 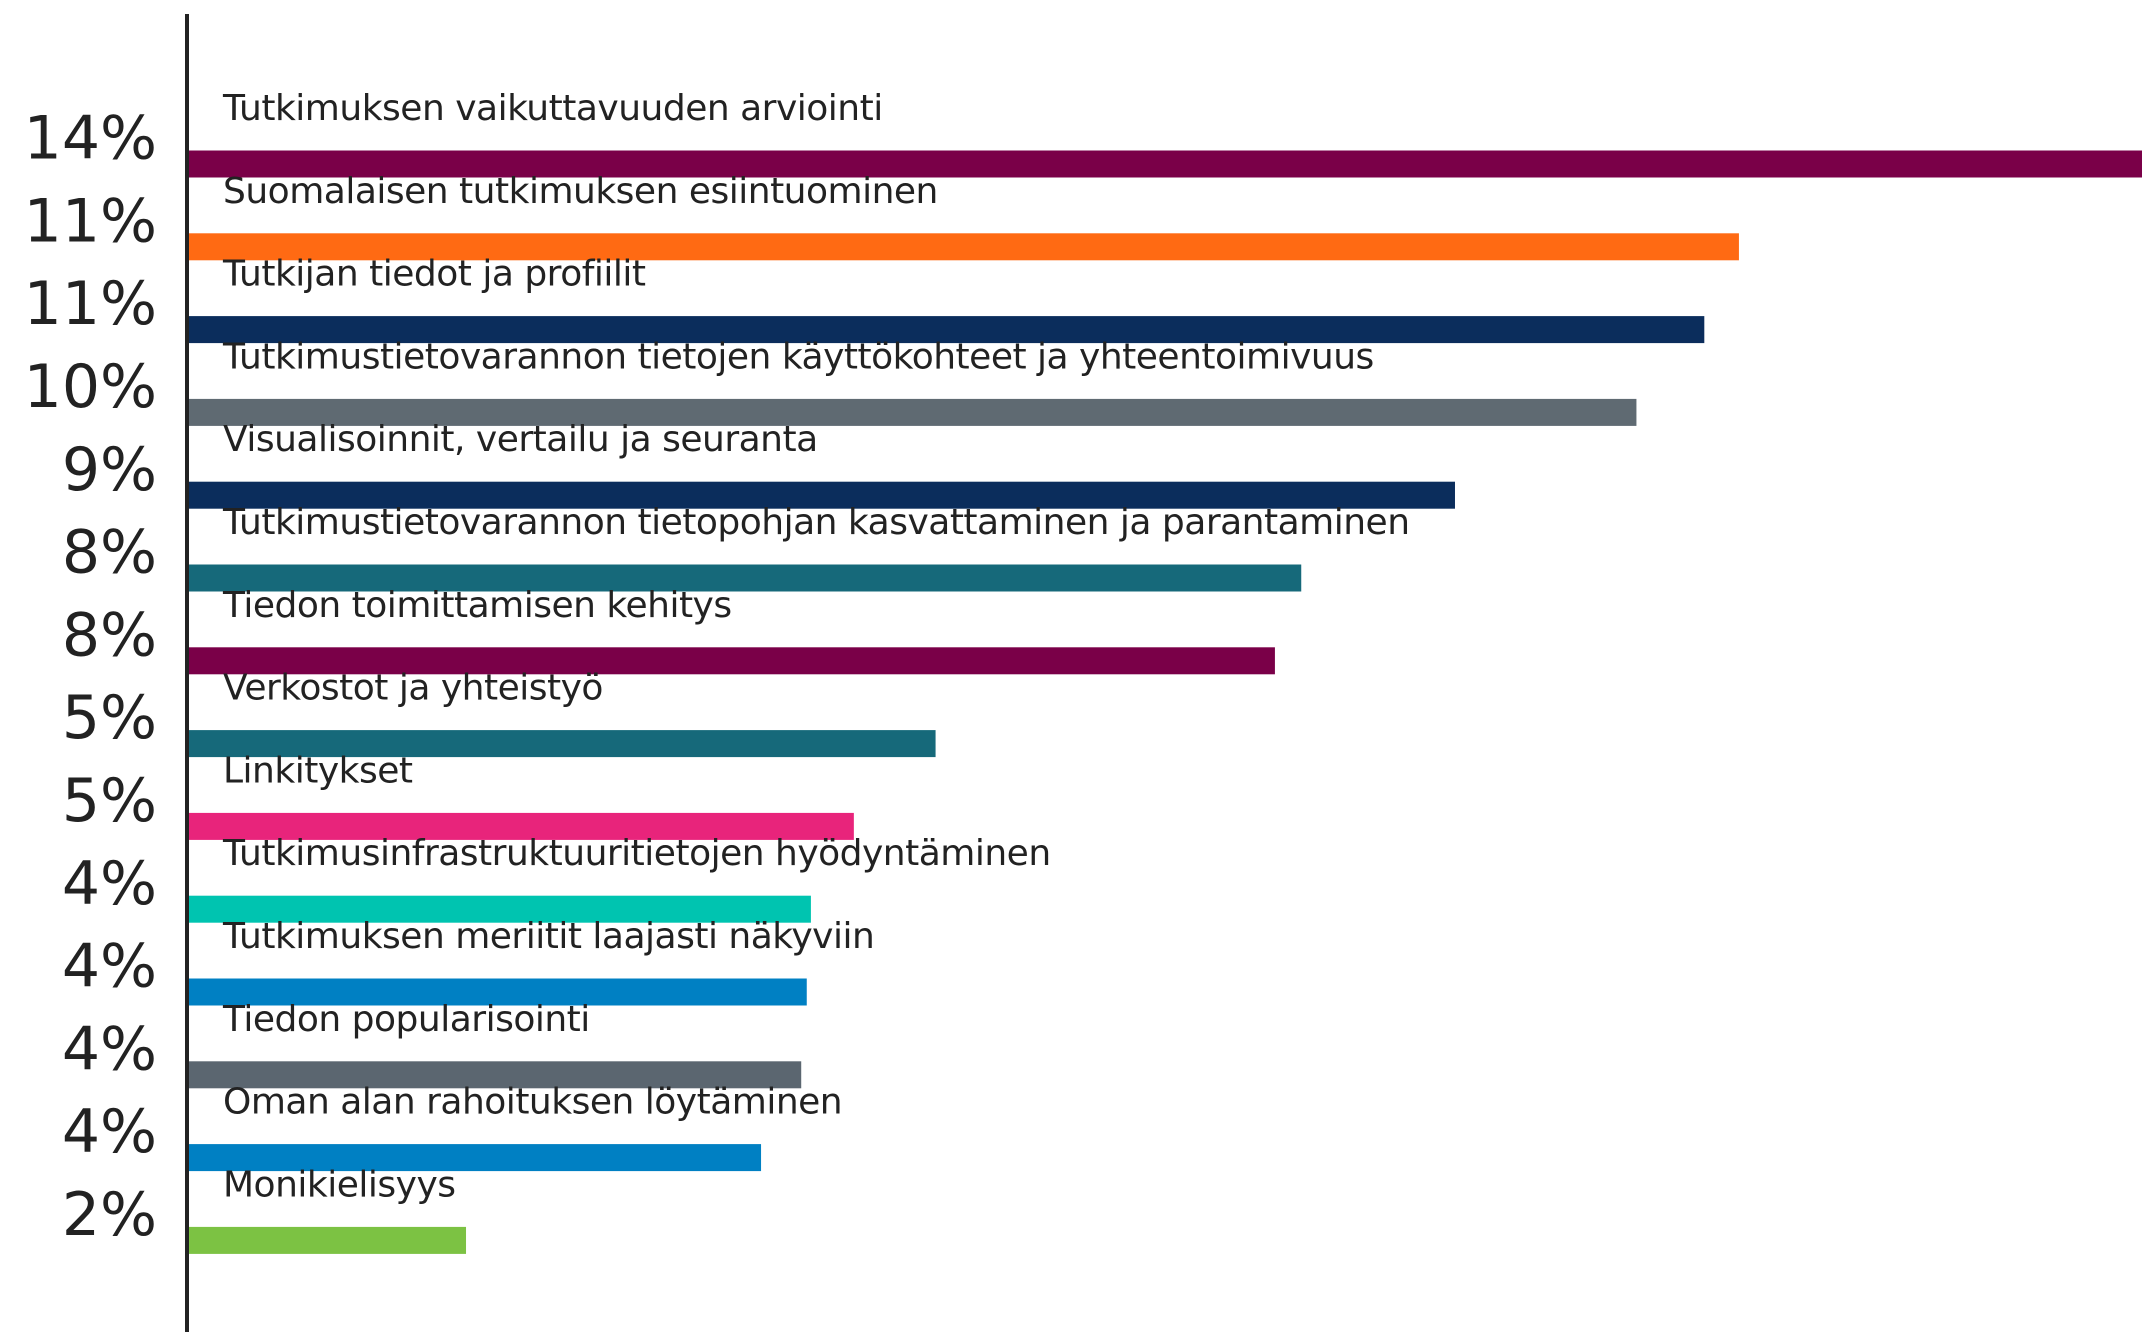 What do you see at coordinates (90, 139) in the screenshot?
I see `value-label: 14%` at bounding box center [90, 139].